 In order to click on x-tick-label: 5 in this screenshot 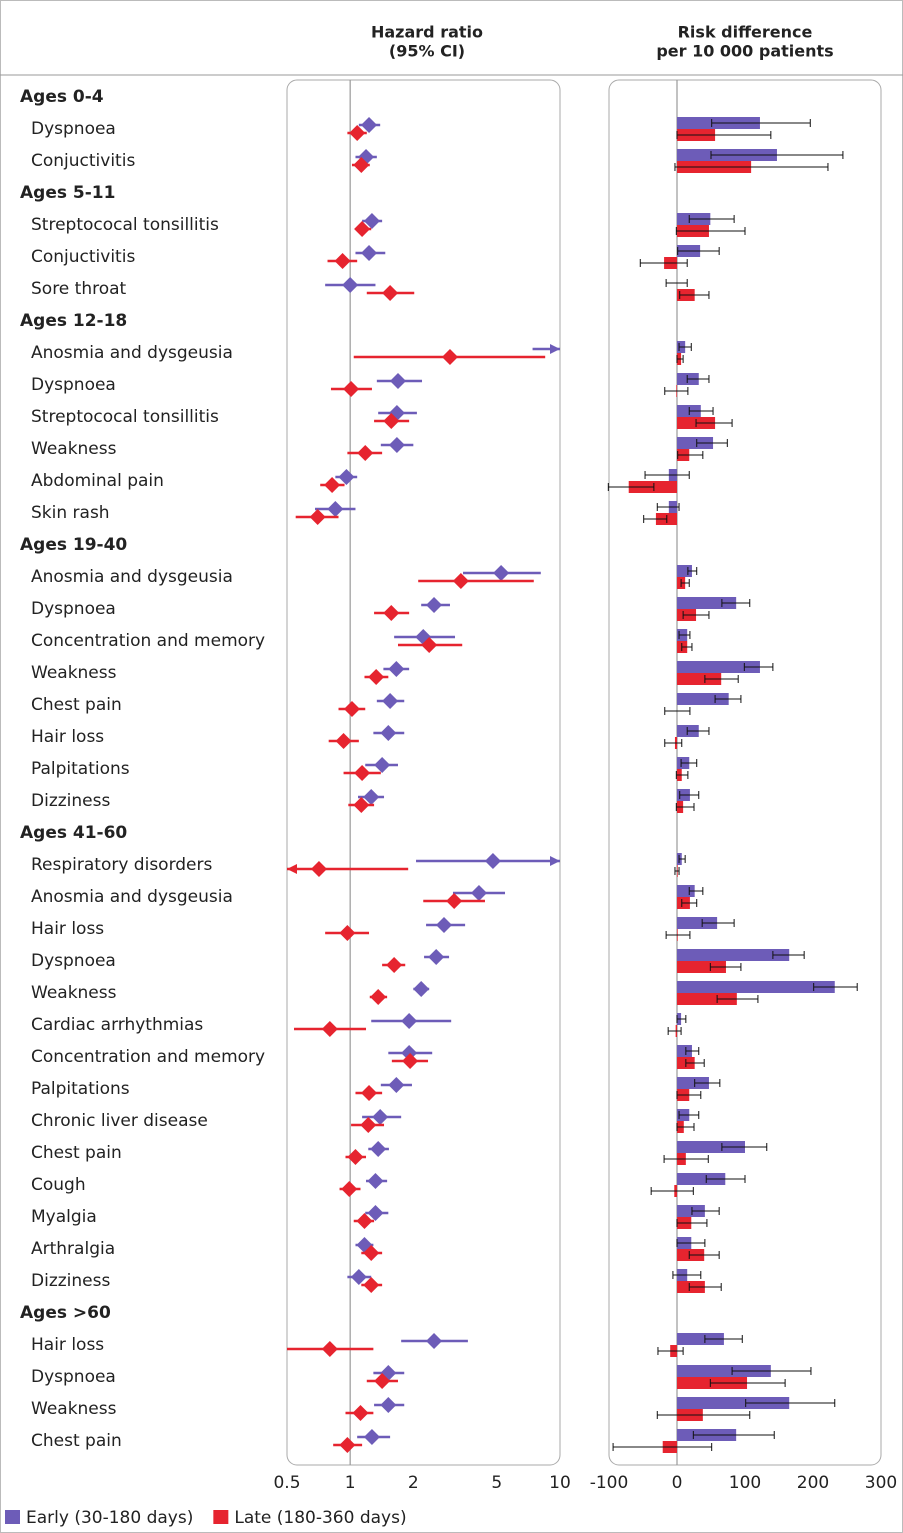, I will do `click(496, 1483)`.